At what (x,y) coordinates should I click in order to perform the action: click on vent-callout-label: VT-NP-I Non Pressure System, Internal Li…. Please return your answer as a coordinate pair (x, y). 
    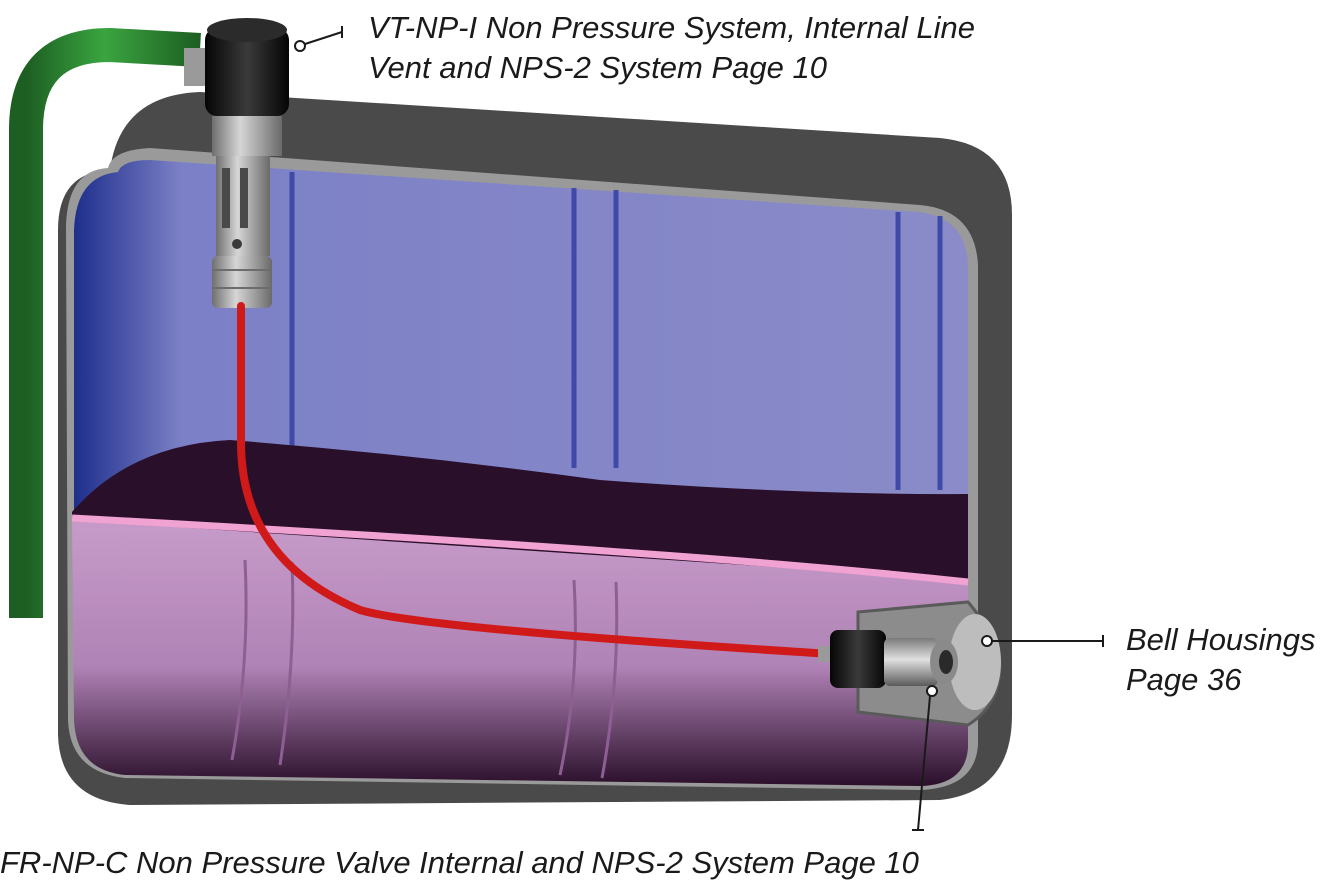
    Looking at the image, I should click on (671, 48).